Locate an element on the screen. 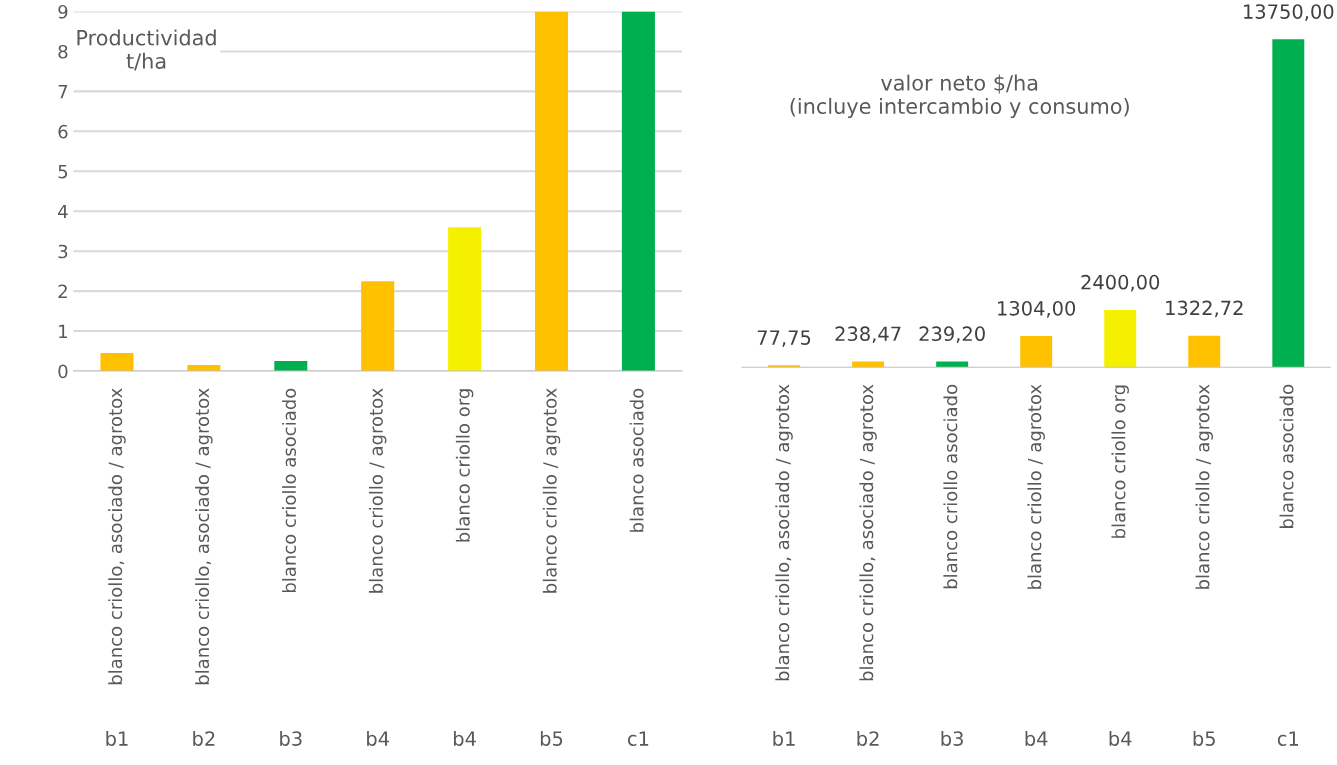 The width and height of the screenshot is (1337, 765). y-tick-label: 5 is located at coordinates (63, 171).